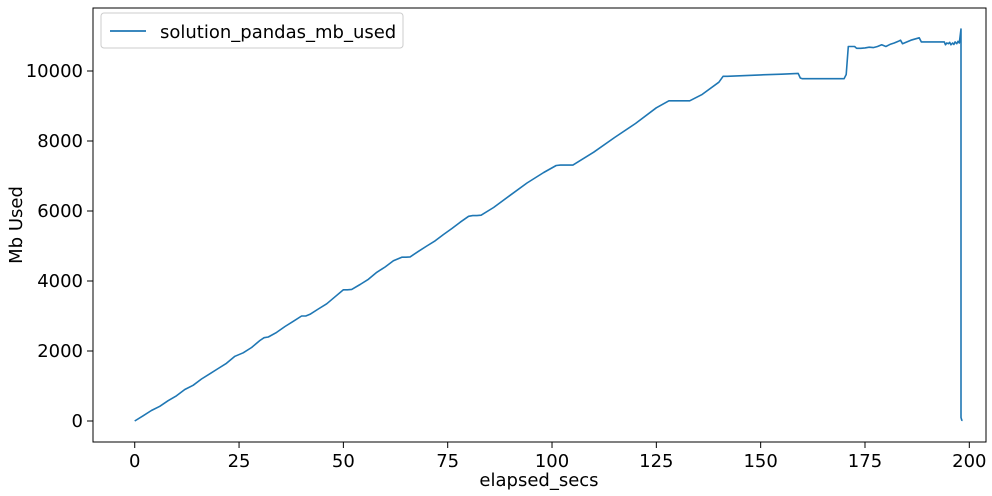 This screenshot has height=496, width=992. I want to click on y-tick-label: 2000, so click(60, 351).